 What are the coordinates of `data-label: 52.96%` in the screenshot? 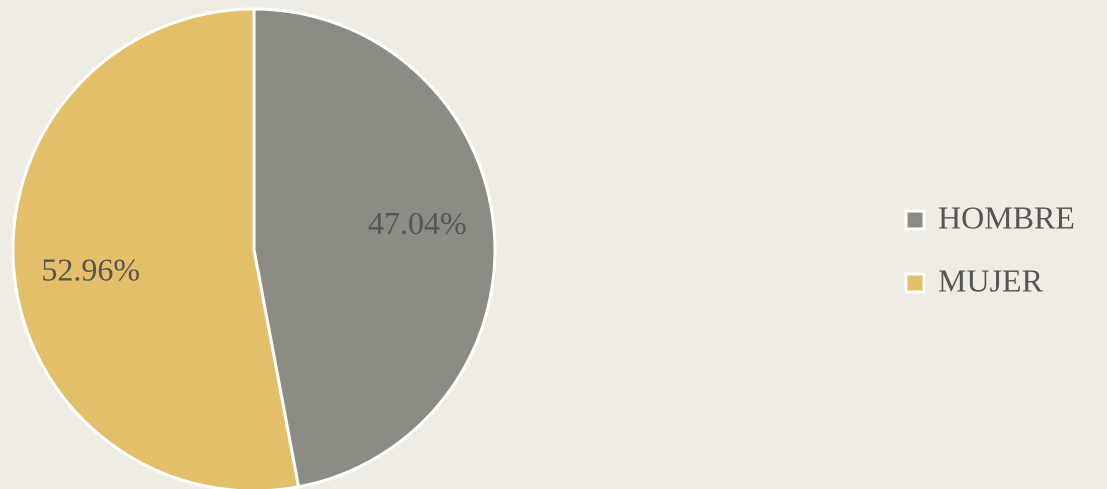 It's located at (90, 270).